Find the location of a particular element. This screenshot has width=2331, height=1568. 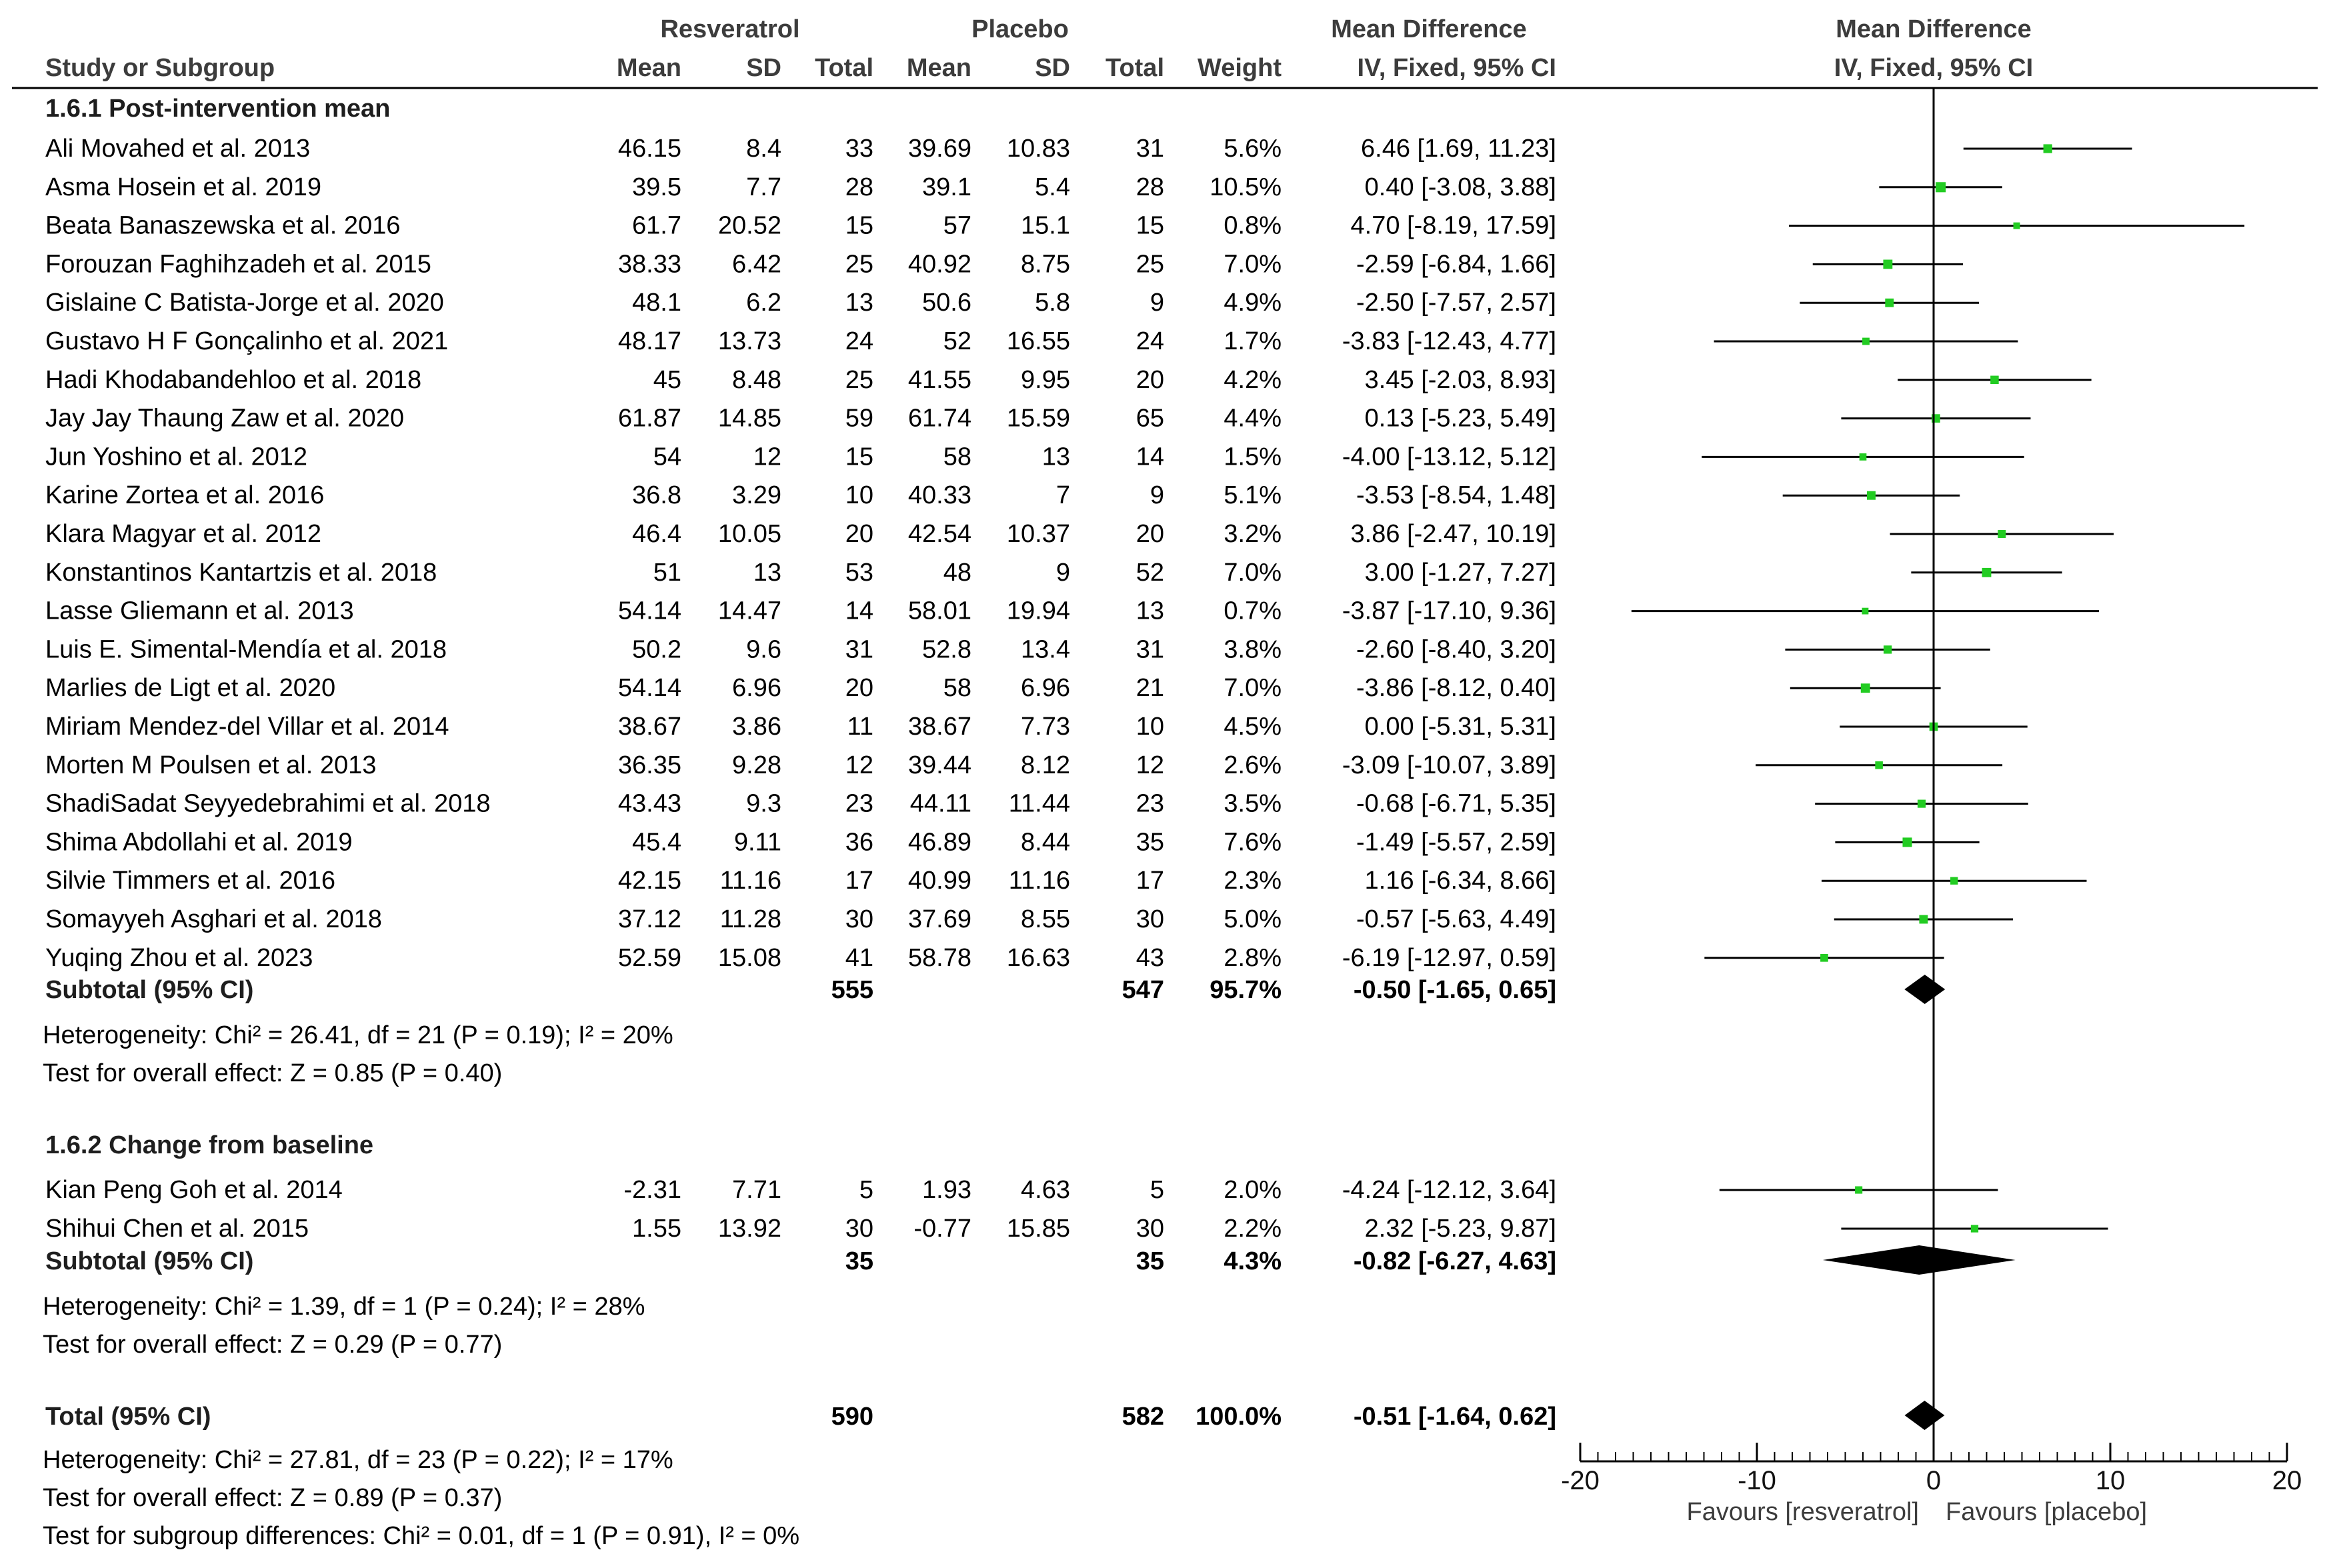

study-c-total: 13 is located at coordinates (1150, 611).